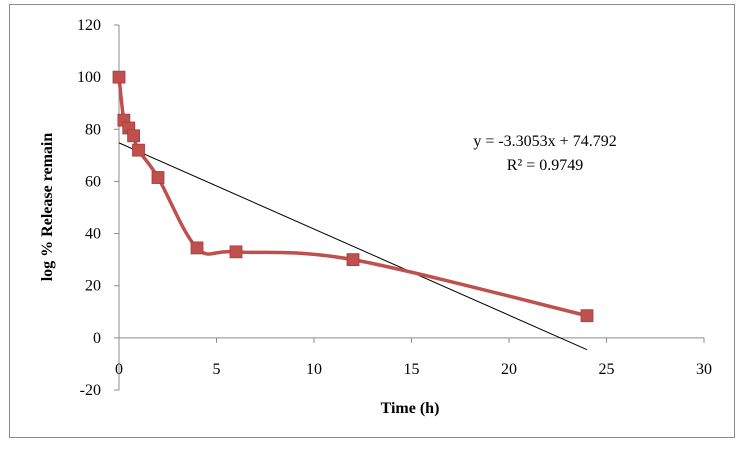 Image resolution: width=743 pixels, height=449 pixels. I want to click on x-tick-labels: 0 5 10 15 20 25 30, so click(413, 369).